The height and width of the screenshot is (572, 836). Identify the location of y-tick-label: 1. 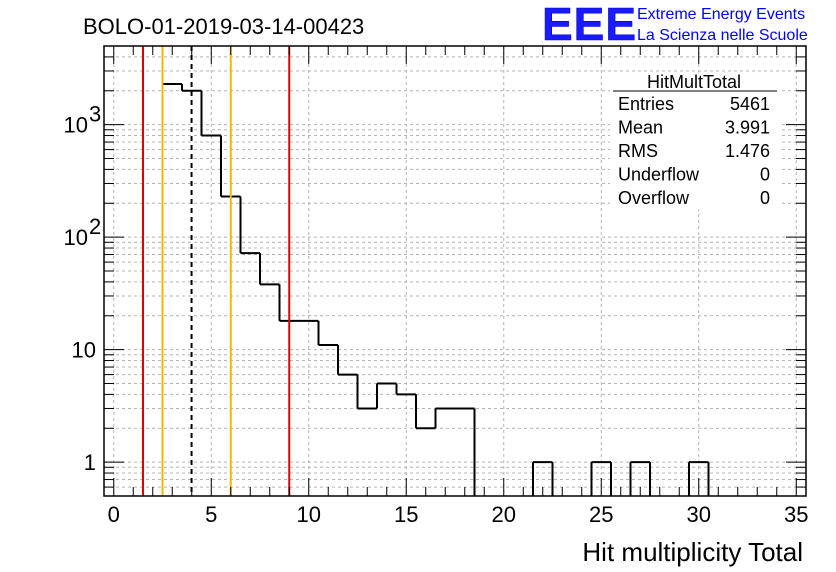
(90, 462).